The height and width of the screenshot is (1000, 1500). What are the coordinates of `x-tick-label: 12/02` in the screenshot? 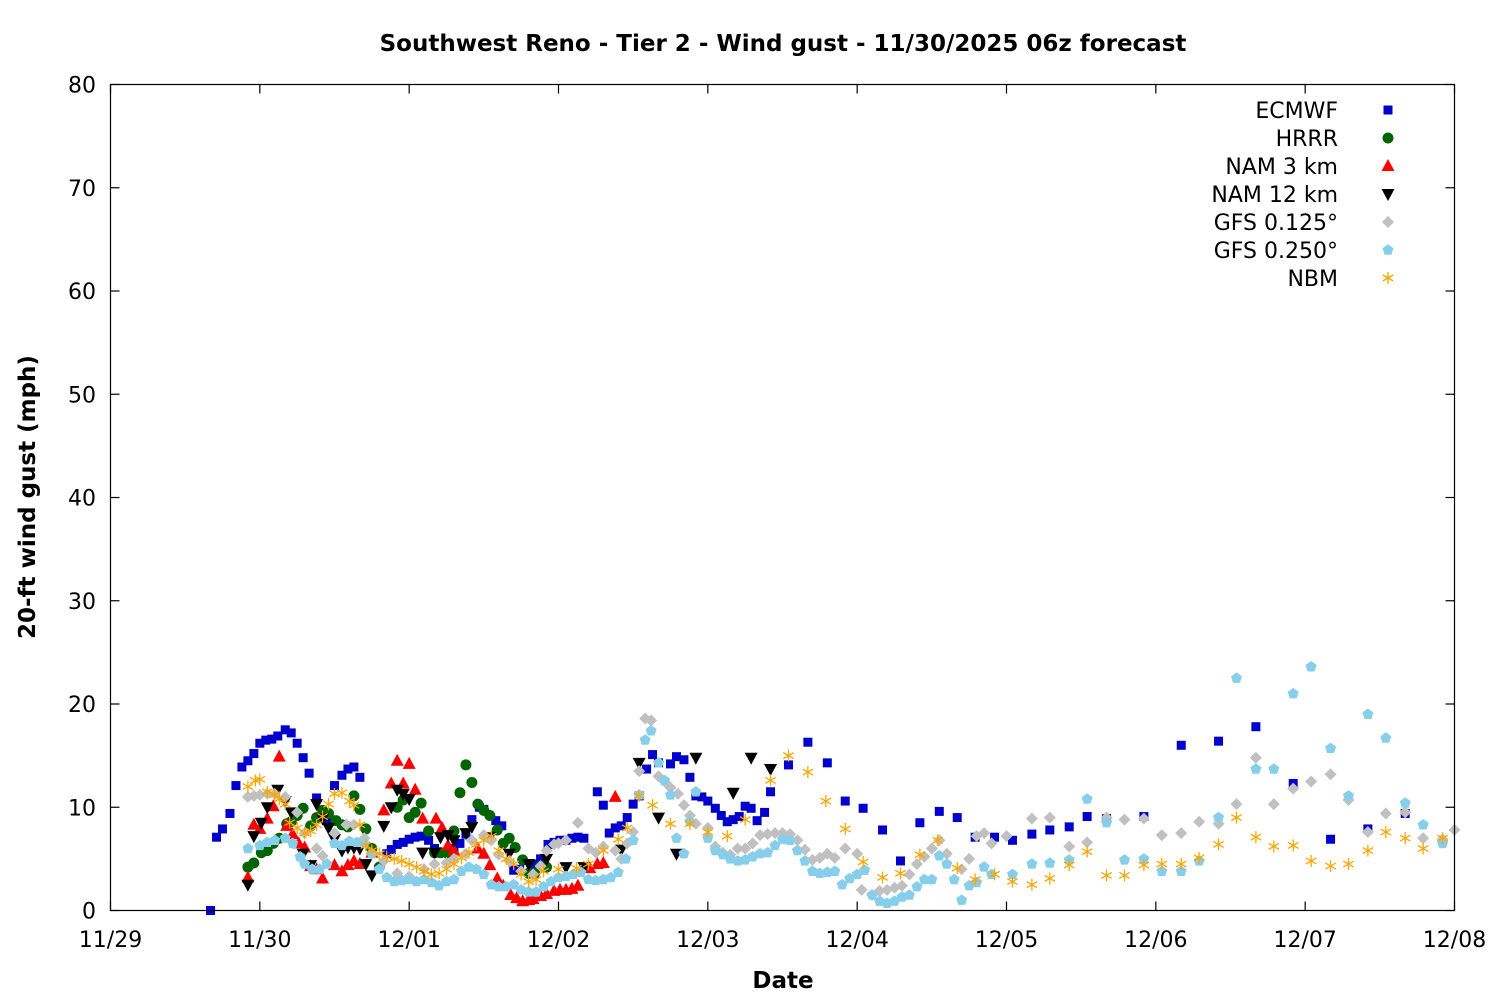 It's located at (558, 940).